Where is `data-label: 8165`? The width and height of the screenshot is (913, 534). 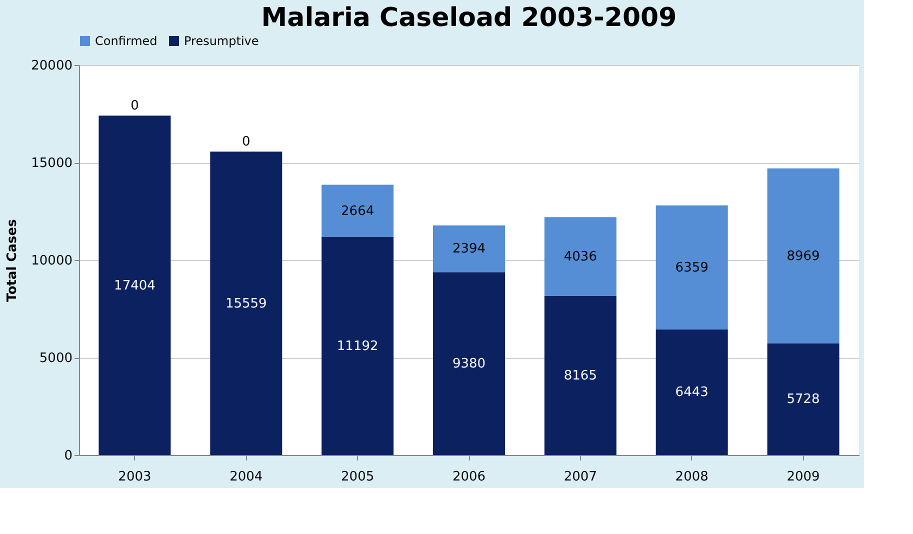
data-label: 8165 is located at coordinates (580, 376).